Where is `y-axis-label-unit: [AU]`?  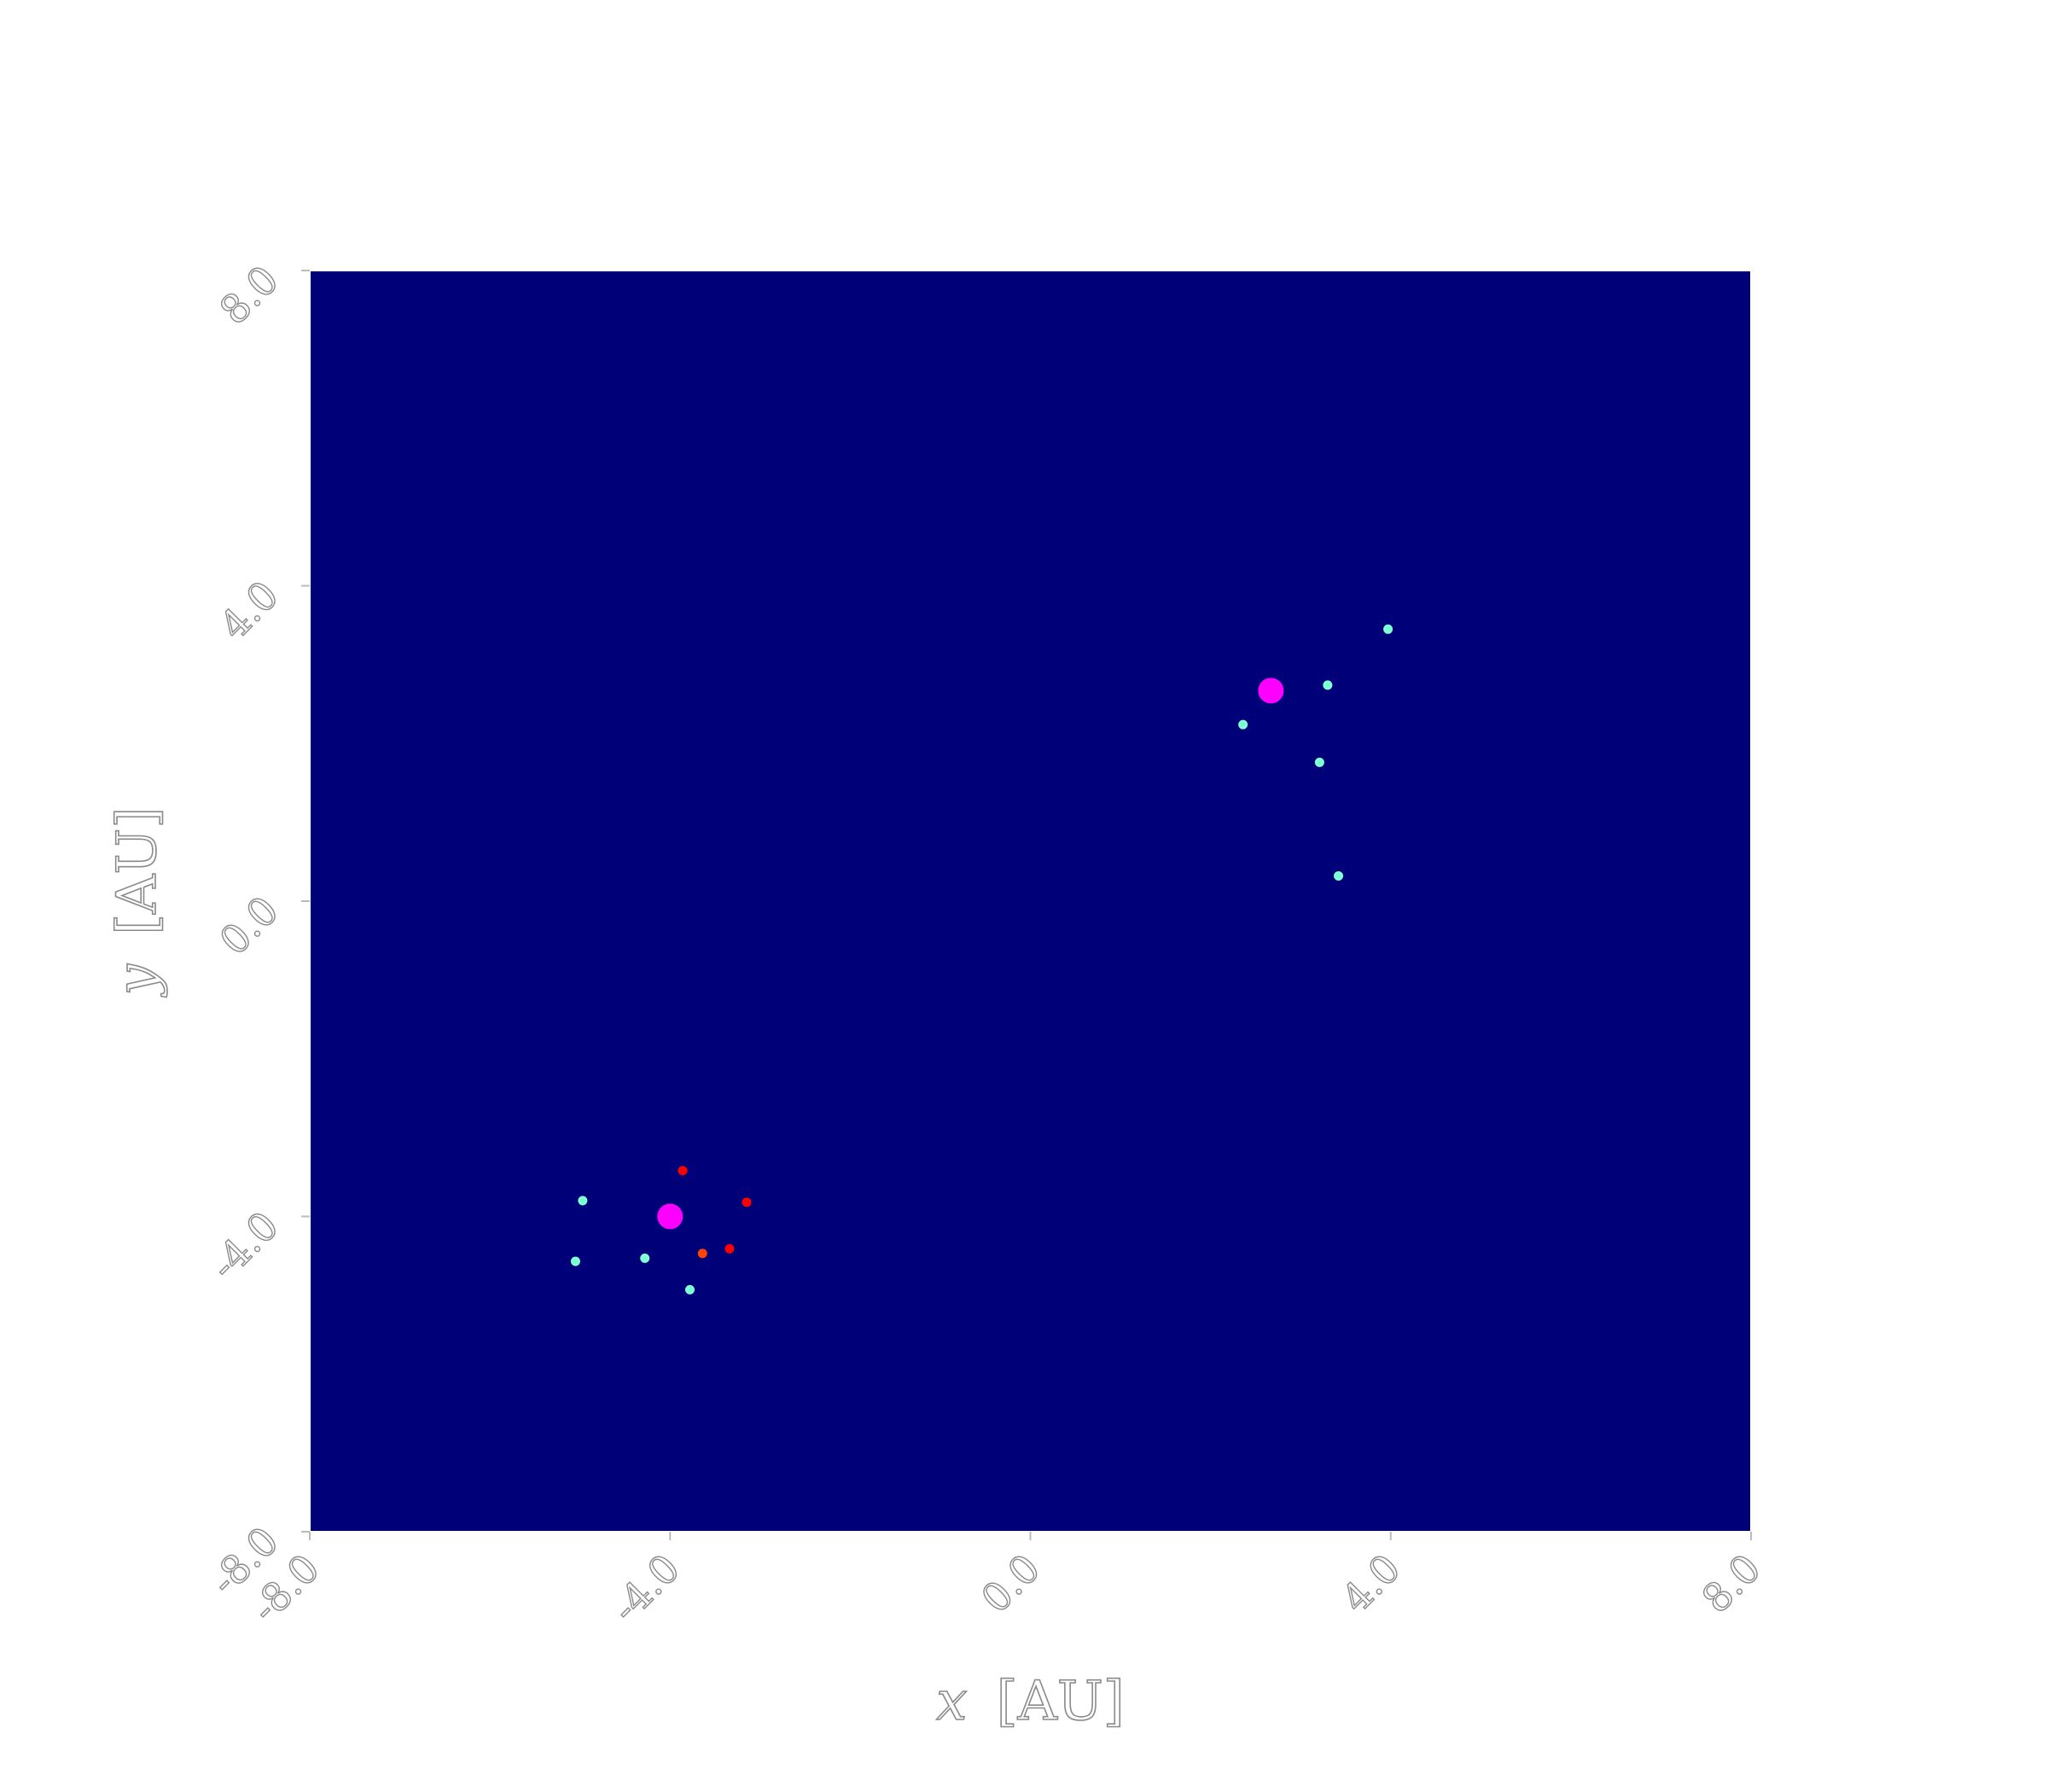
y-axis-label-unit: [AU] is located at coordinates (137, 871).